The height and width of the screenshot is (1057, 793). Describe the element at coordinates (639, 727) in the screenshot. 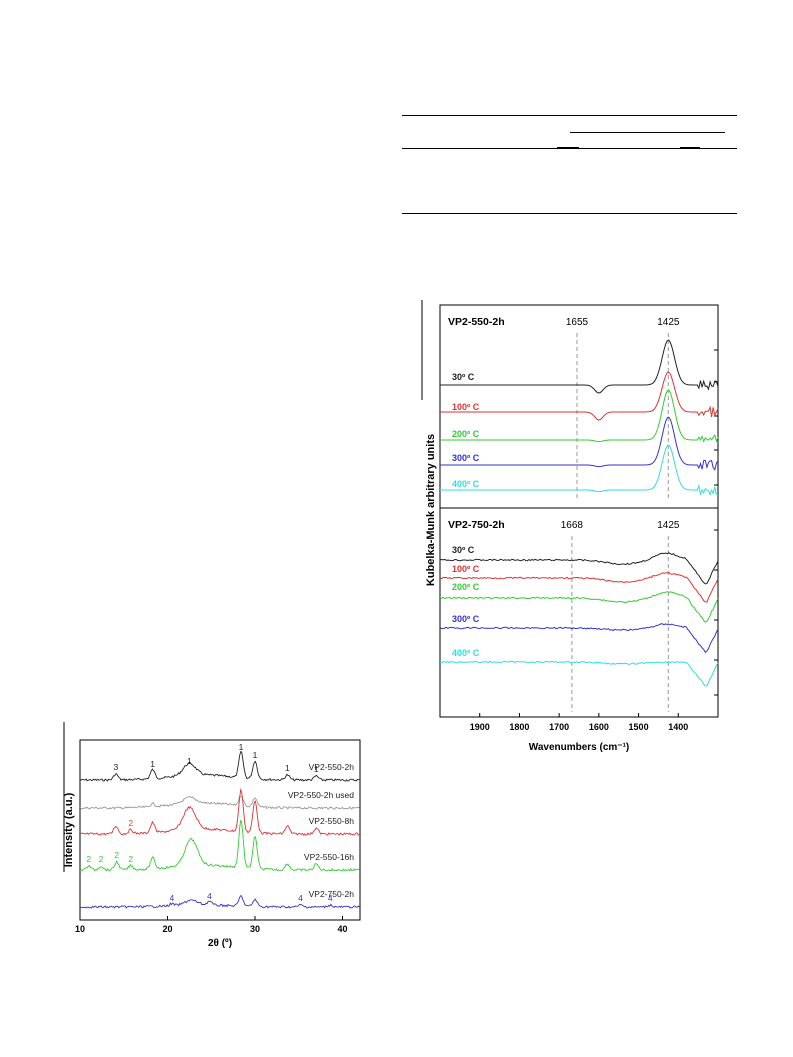

I see `ir-tick-label: 1500` at that location.